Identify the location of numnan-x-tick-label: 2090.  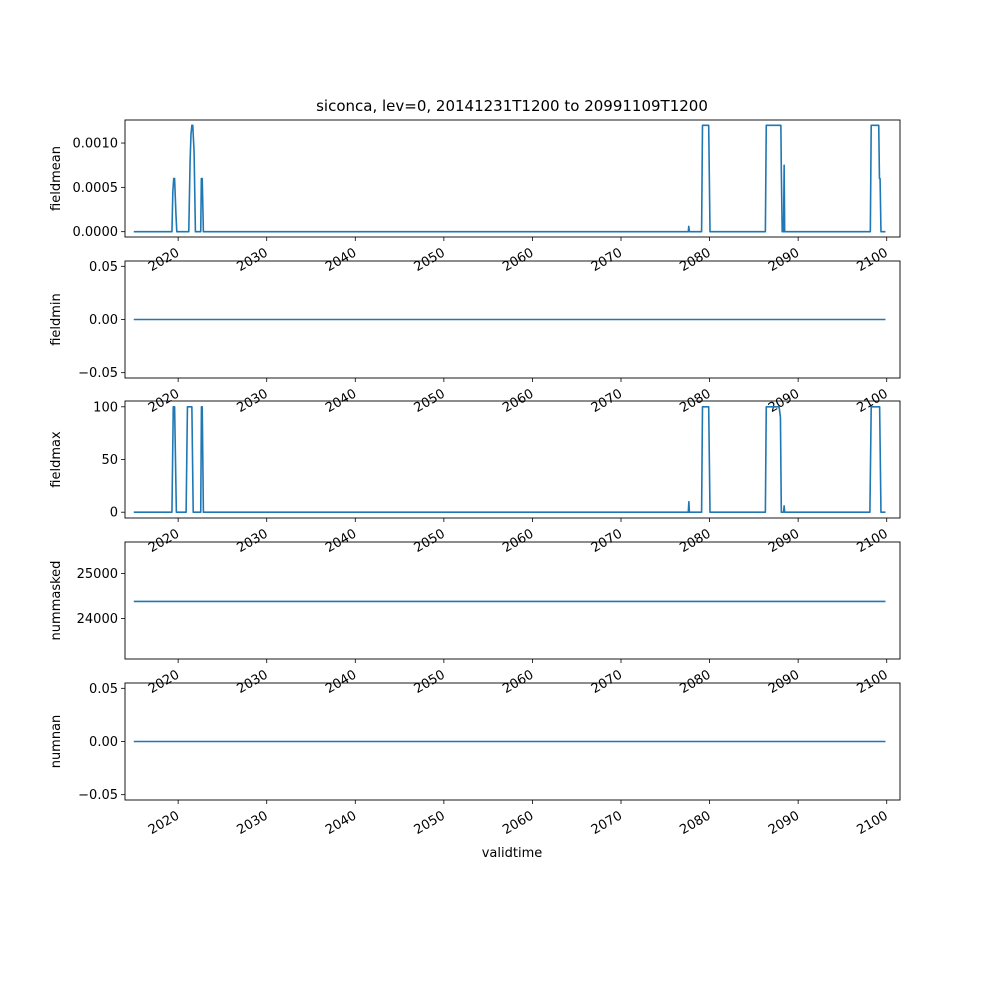
(784, 823).